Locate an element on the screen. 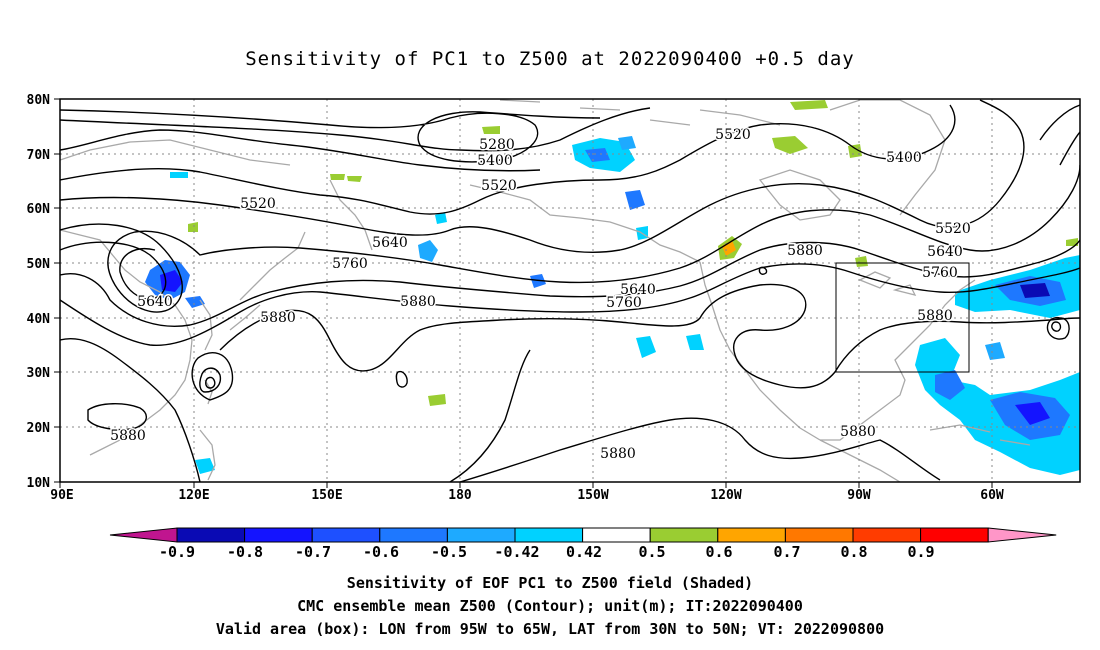  coastline-gulf-mexico is located at coordinates (898, 360).